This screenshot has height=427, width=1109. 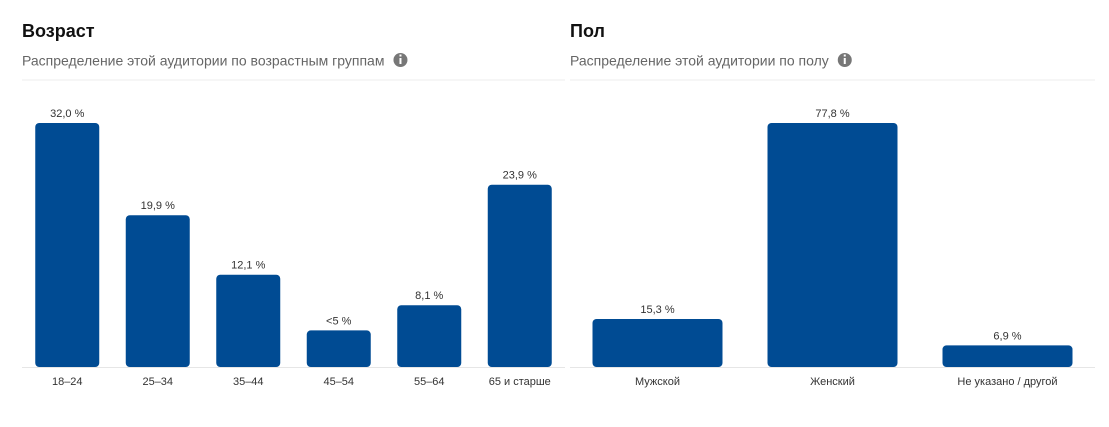 What do you see at coordinates (832, 114) in the screenshot?
I see `value-label: 77,8 %` at bounding box center [832, 114].